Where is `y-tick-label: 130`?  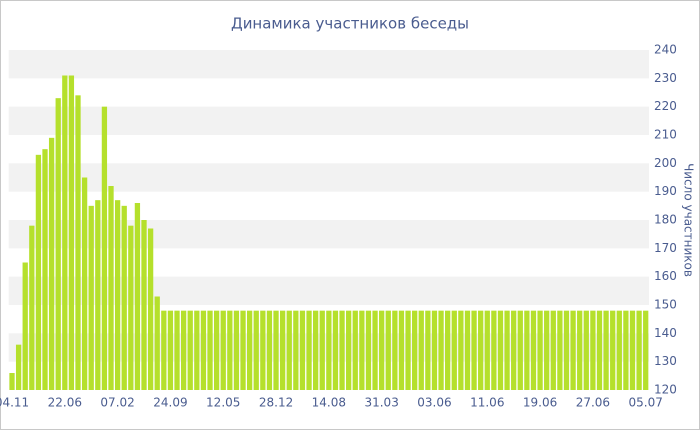 y-tick-label: 130 is located at coordinates (665, 361).